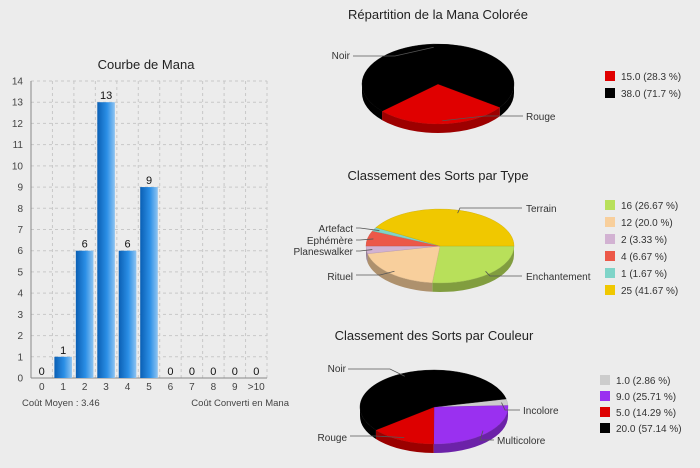 The width and height of the screenshot is (700, 468). I want to click on pie-slice-rituel, so click(404, 264).